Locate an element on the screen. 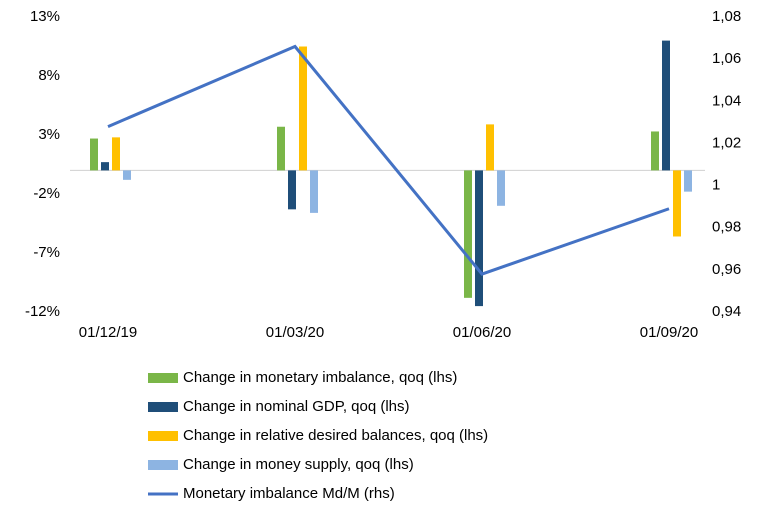 The image size is (768, 511). y2-tick-label: 0,98 is located at coordinates (726, 227).